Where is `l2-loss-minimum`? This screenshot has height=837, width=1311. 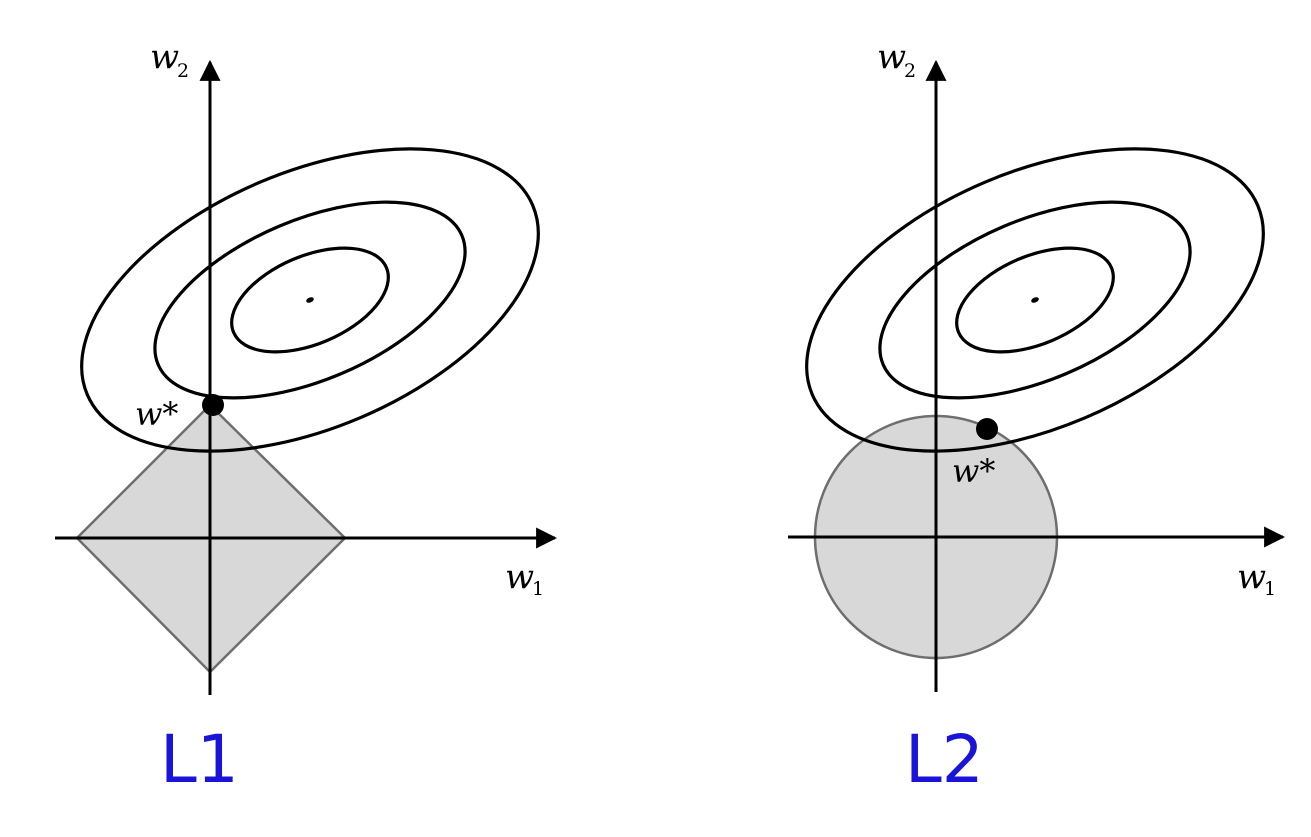 l2-loss-minimum is located at coordinates (1035, 300).